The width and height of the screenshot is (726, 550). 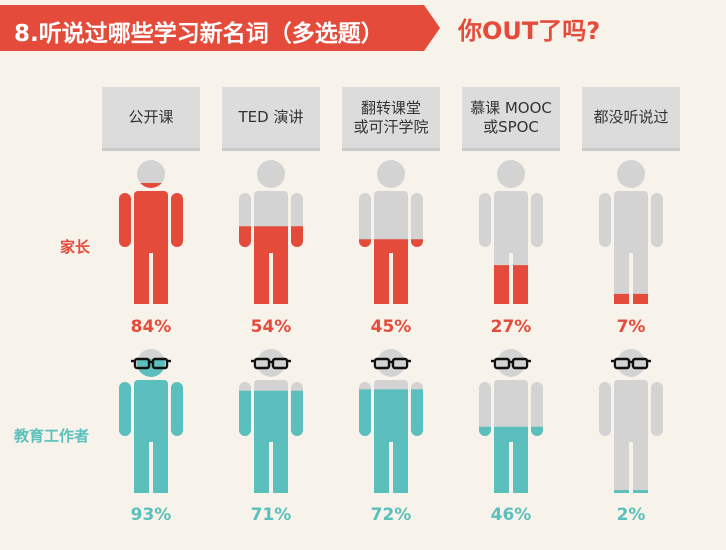 What do you see at coordinates (391, 119) in the screenshot?
I see `column-header-flipped-classroom: 翻转课堂 或可汗学院` at bounding box center [391, 119].